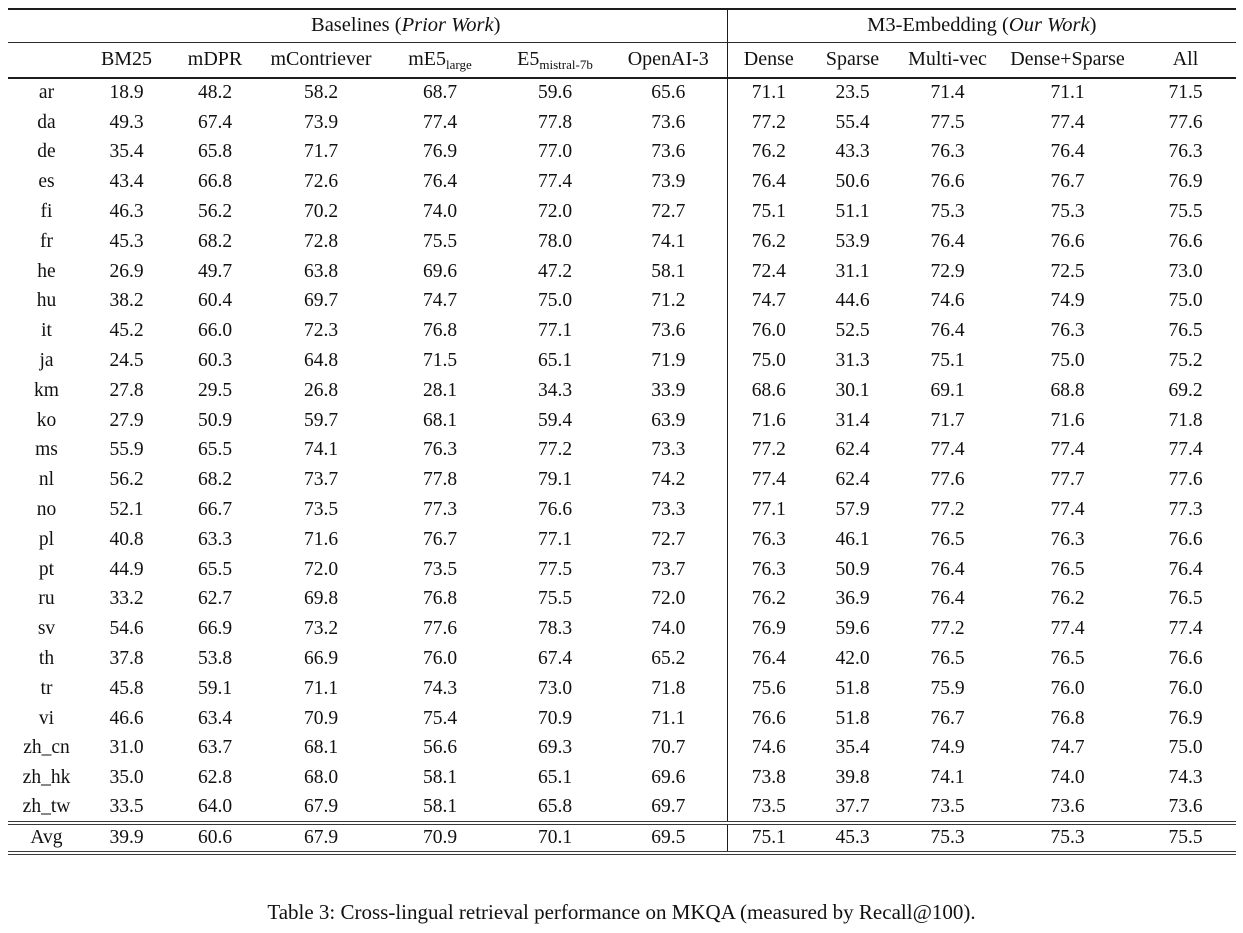 The height and width of the screenshot is (933, 1243). I want to click on score-cell: 50.9, so click(852, 569).